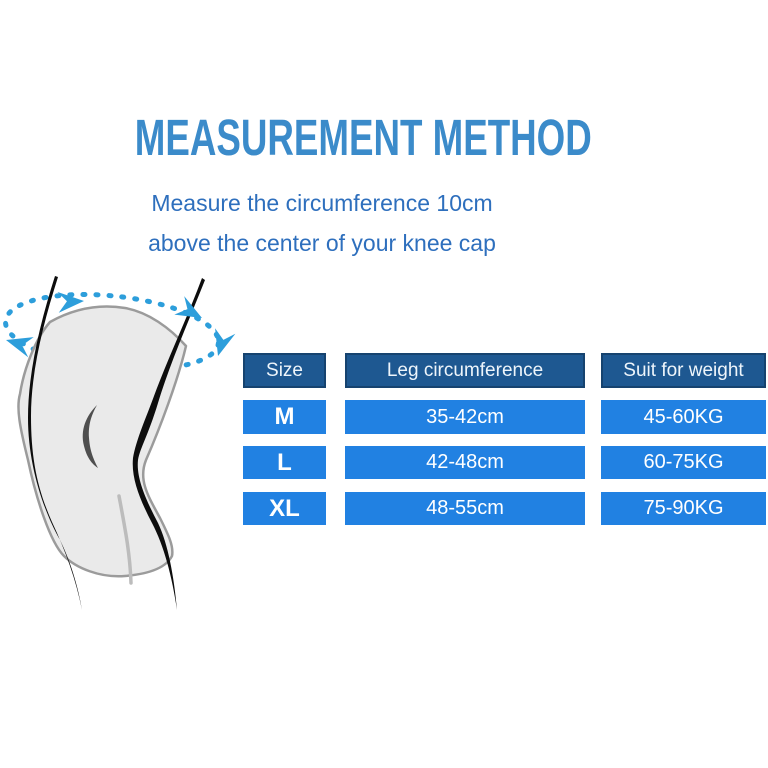 This screenshot has width=768, height=768. Describe the element at coordinates (465, 462) in the screenshot. I see `table-row-l-leg-circumference: 42-48cm` at that location.